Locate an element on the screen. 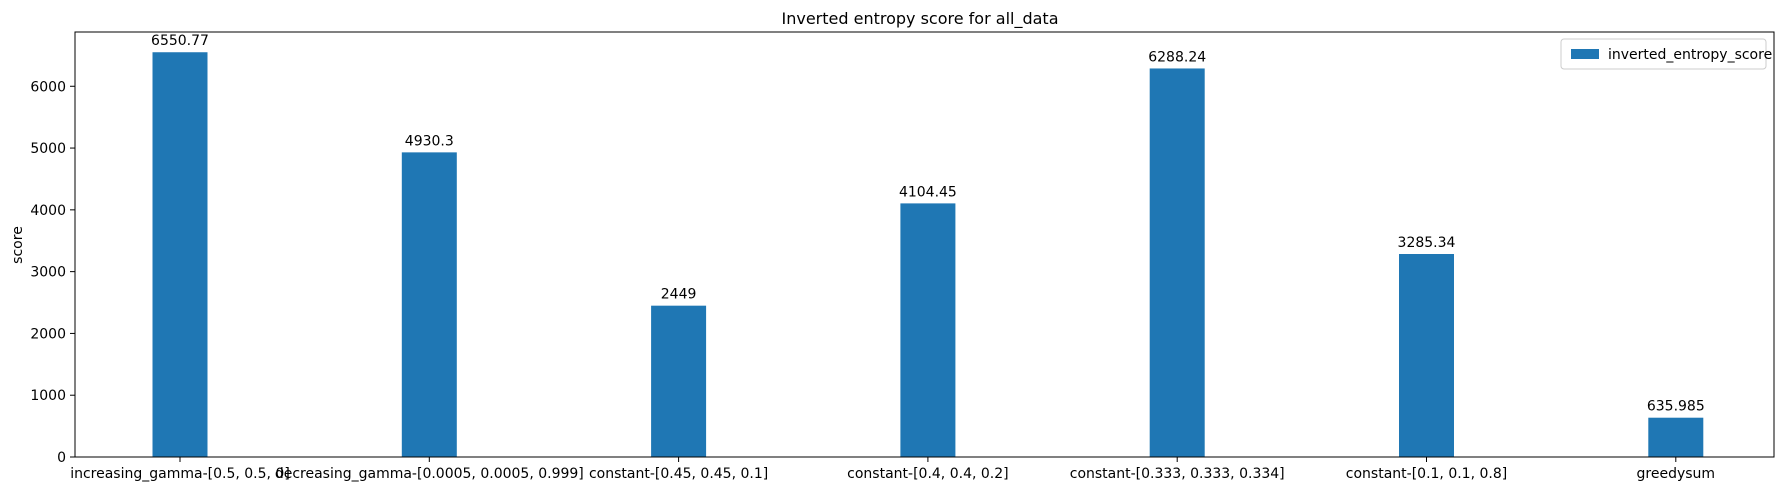 This screenshot has width=1789, height=490. x-tick-label: constant-[0.1, 0.1, 0.8] is located at coordinates (1426, 474).